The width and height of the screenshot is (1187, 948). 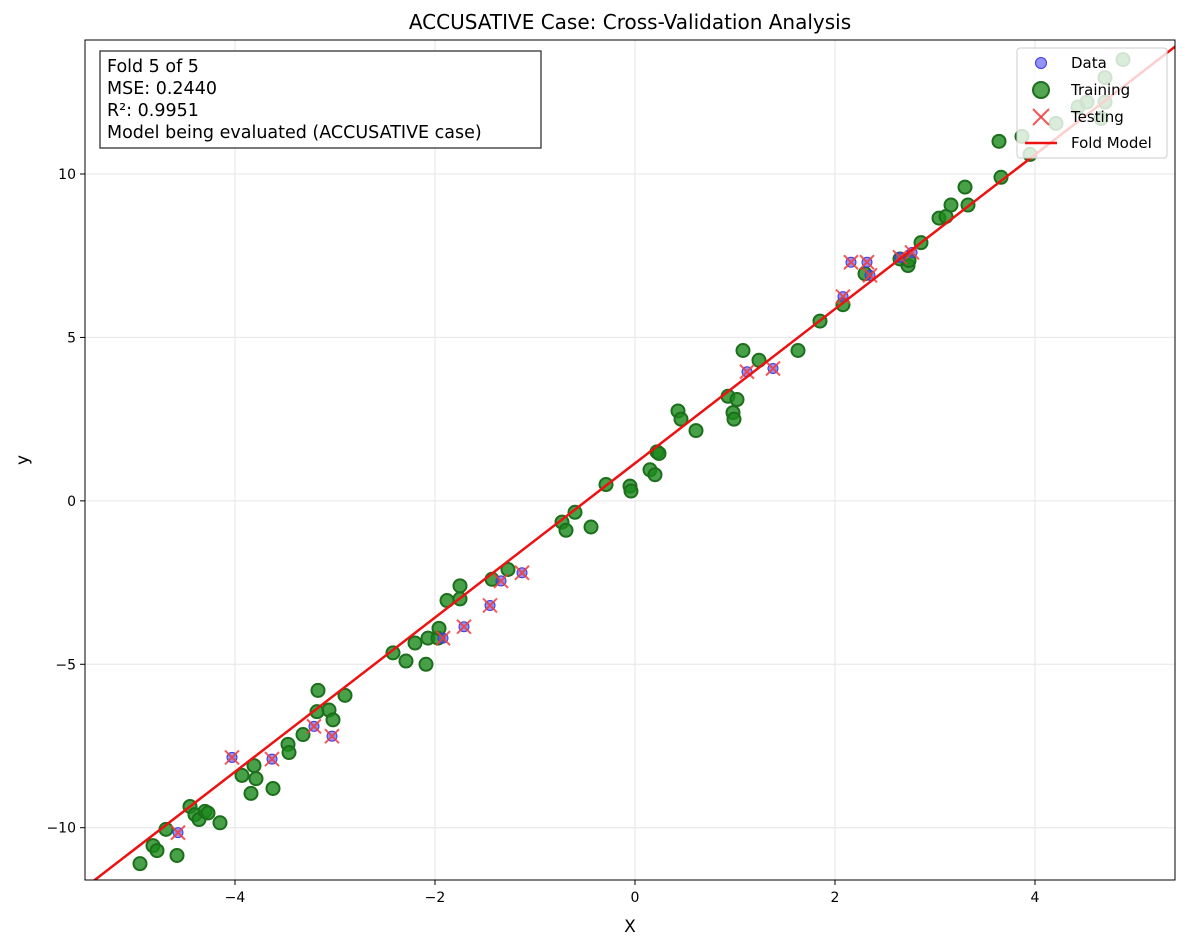 What do you see at coordinates (65, 502) in the screenshot?
I see `y-axis-ticks: −10 −5 0 5 10` at bounding box center [65, 502].